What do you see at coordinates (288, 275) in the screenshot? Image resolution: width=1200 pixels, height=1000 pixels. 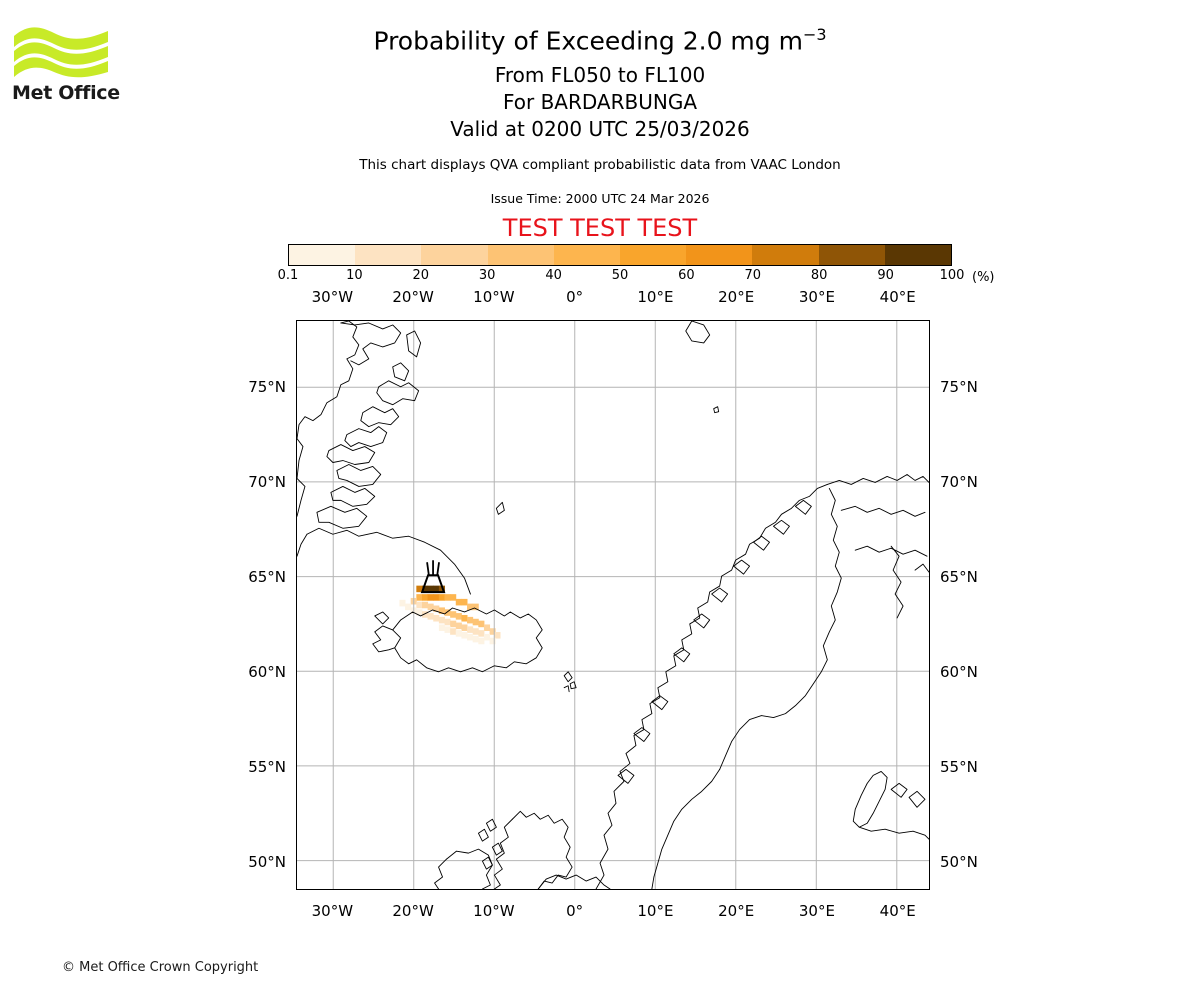 I see `colorbar-tick-0.1: 0.1` at bounding box center [288, 275].